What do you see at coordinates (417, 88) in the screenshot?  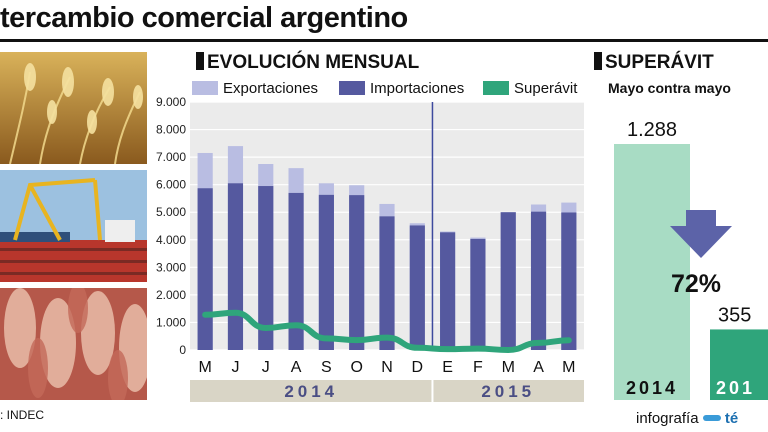 I see `legend-label-imports: Importaciones` at bounding box center [417, 88].